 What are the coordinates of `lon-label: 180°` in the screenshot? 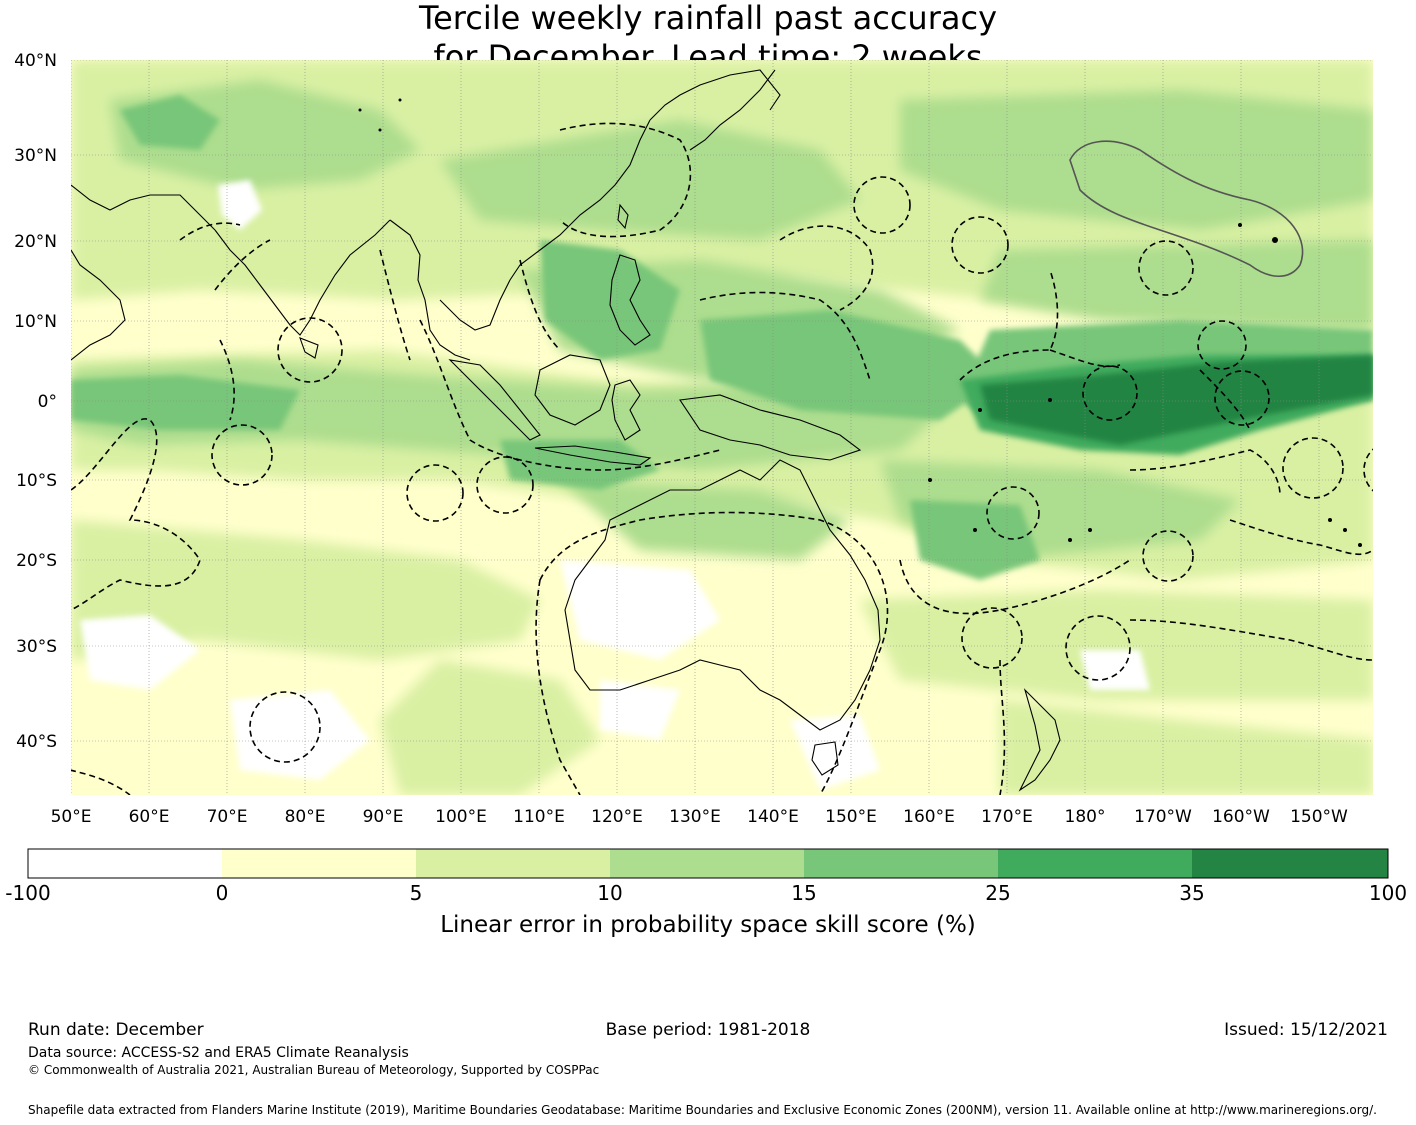 It's located at (1085, 817).